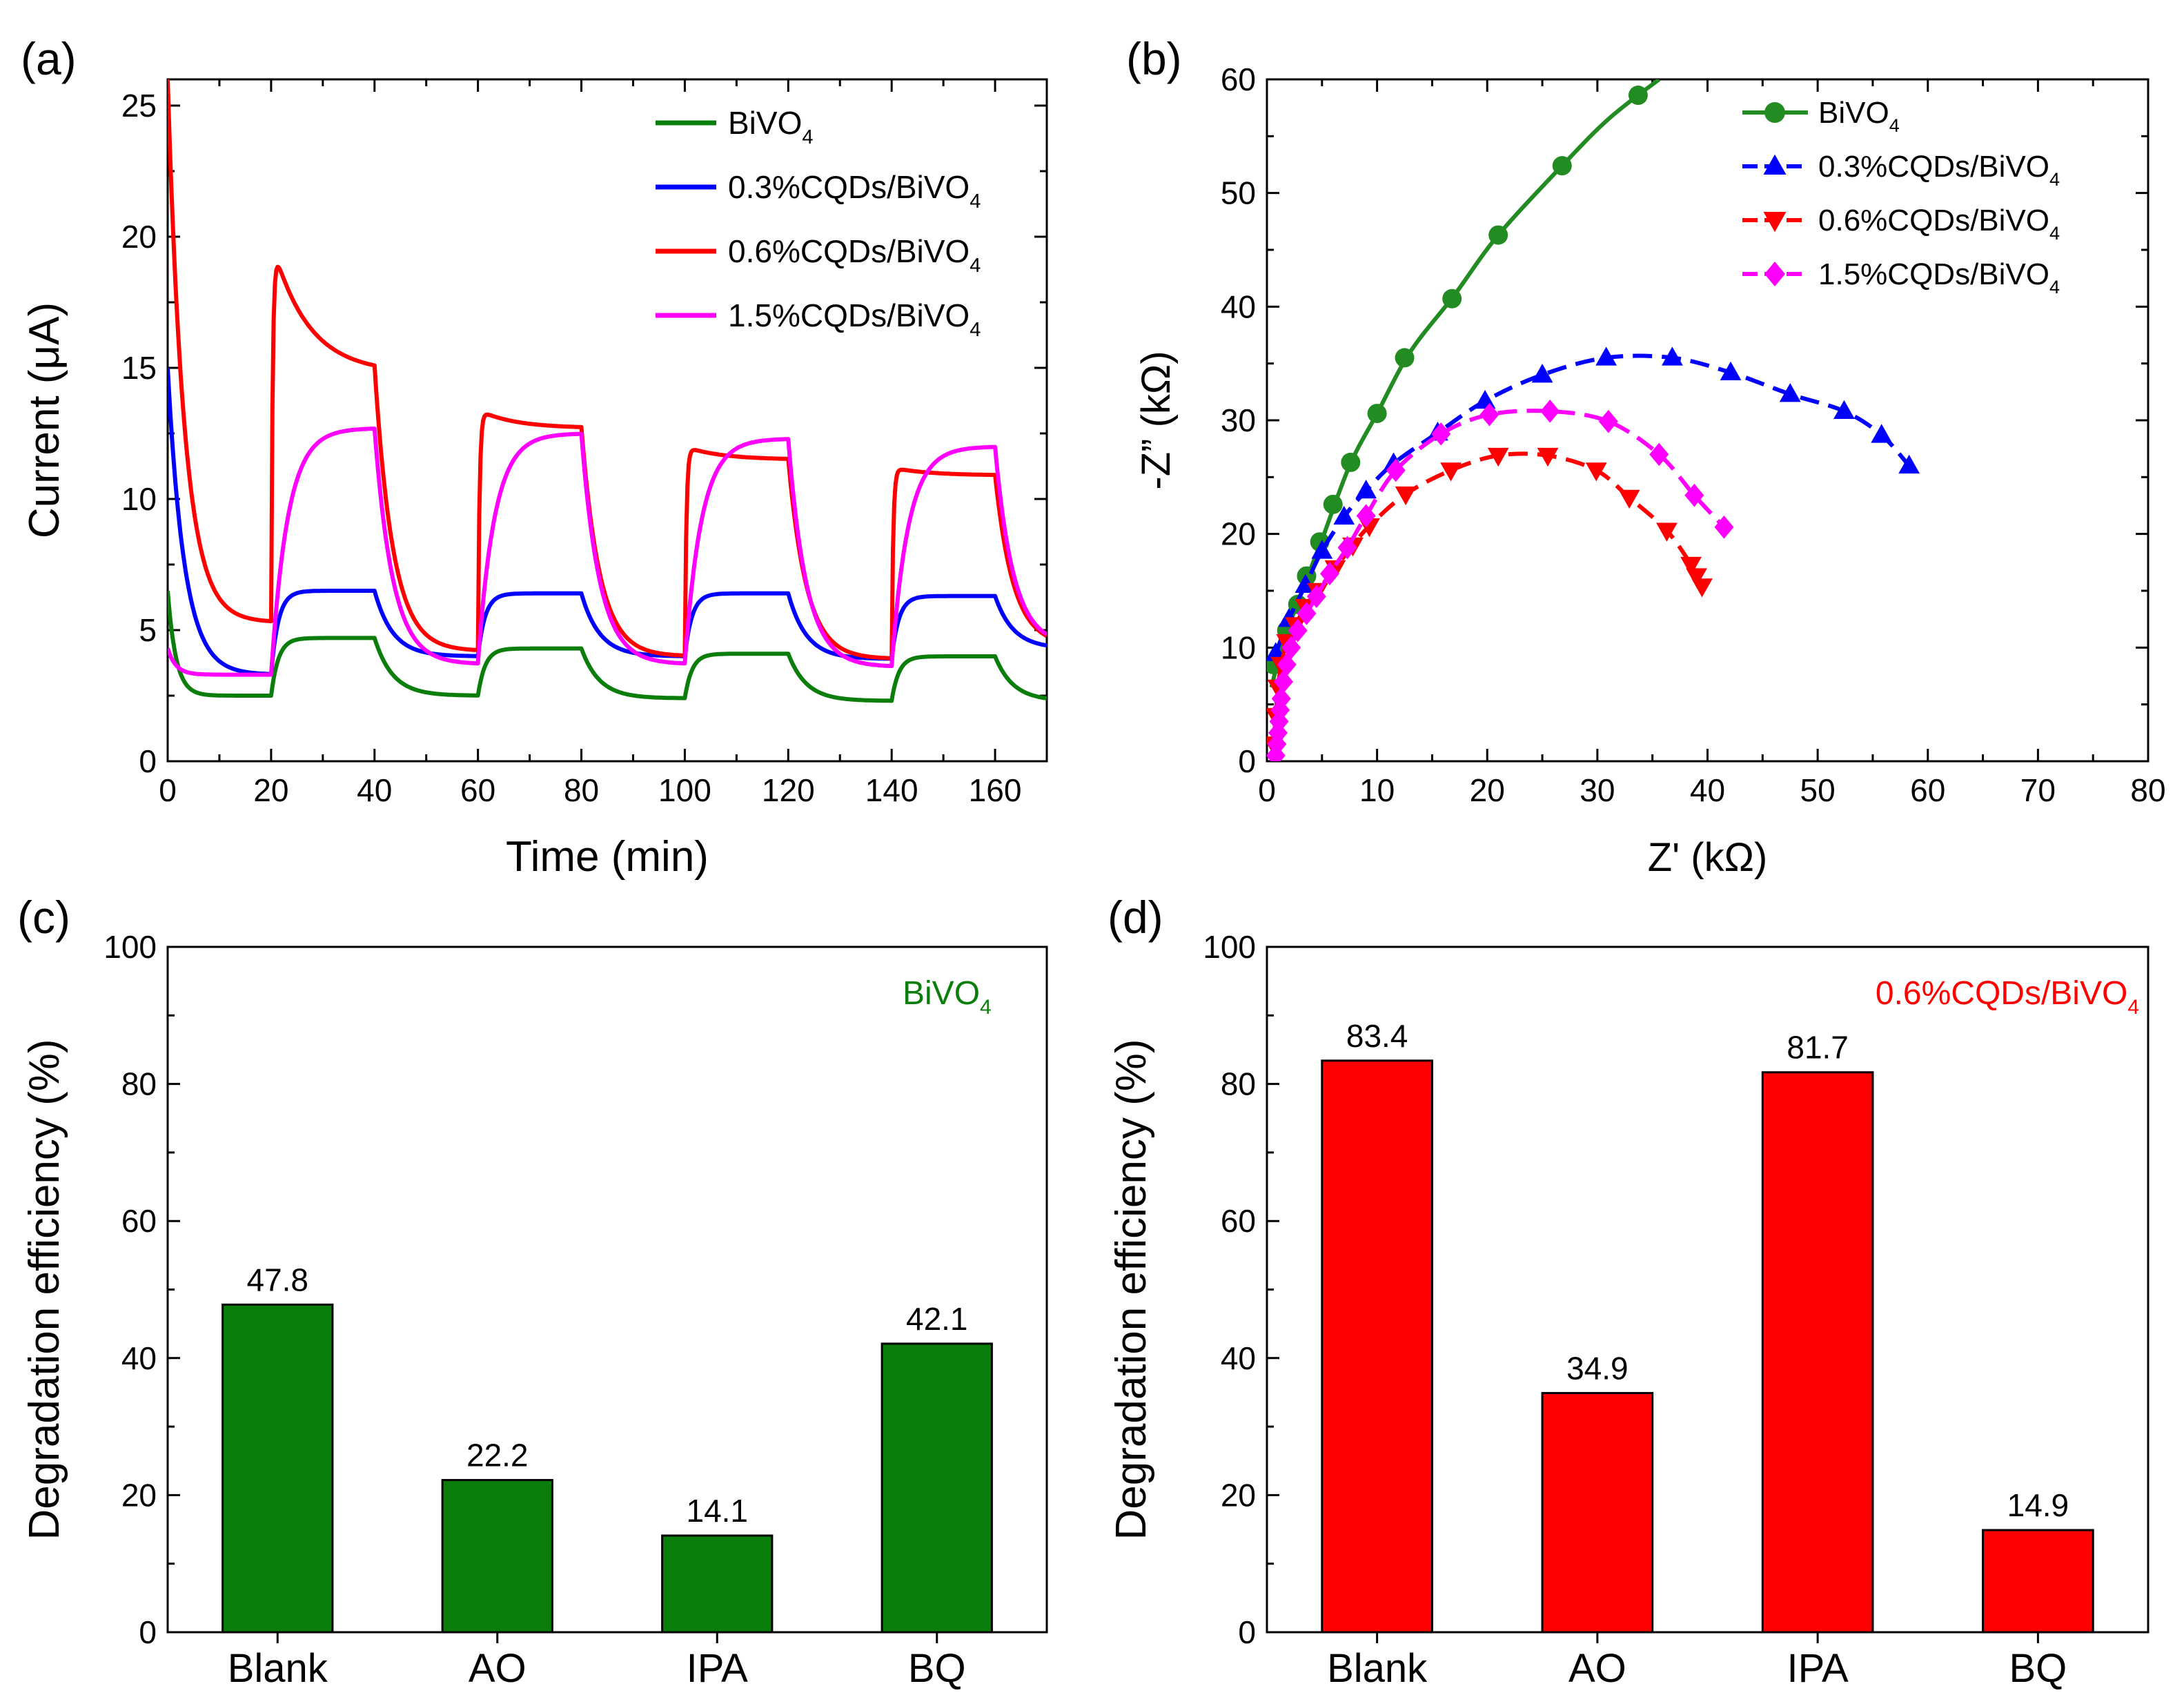 The height and width of the screenshot is (1695, 2184). What do you see at coordinates (1597, 1368) in the screenshot?
I see `bar-value-label: 34.9` at bounding box center [1597, 1368].